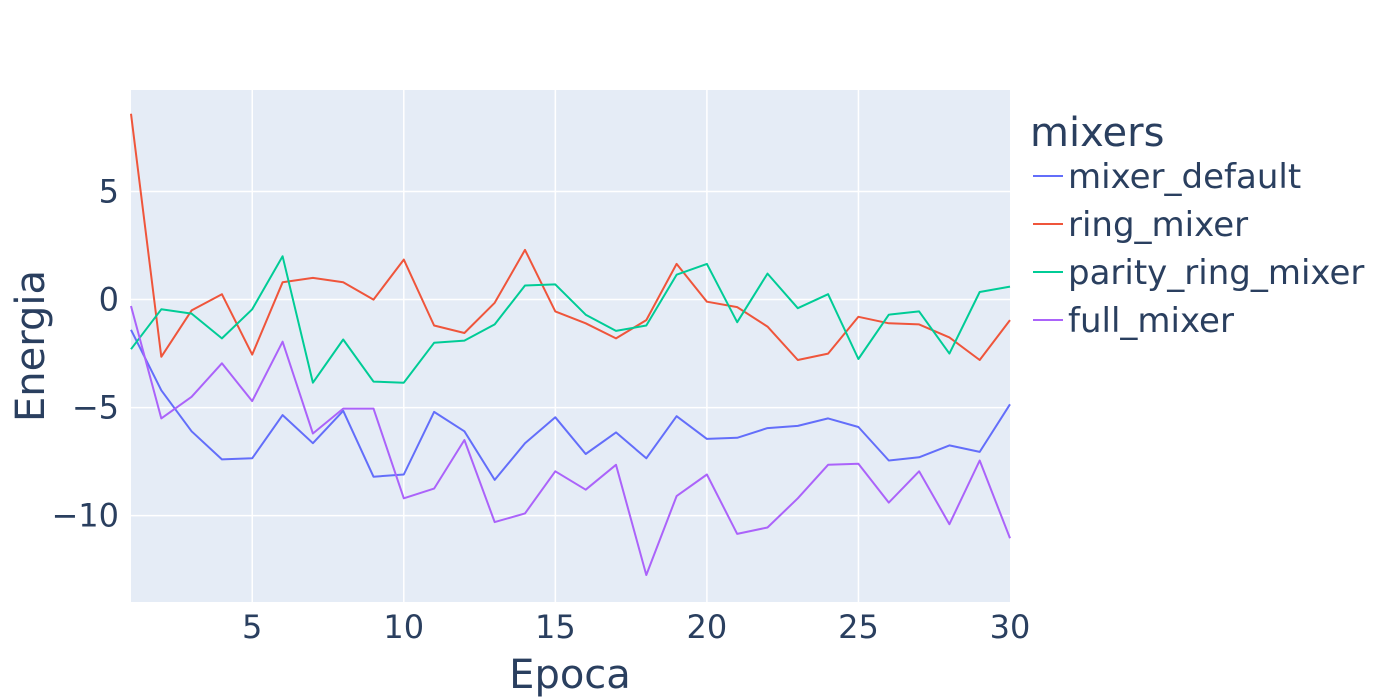  What do you see at coordinates (1184, 177) in the screenshot?
I see `legend-label: mixer_default` at bounding box center [1184, 177].